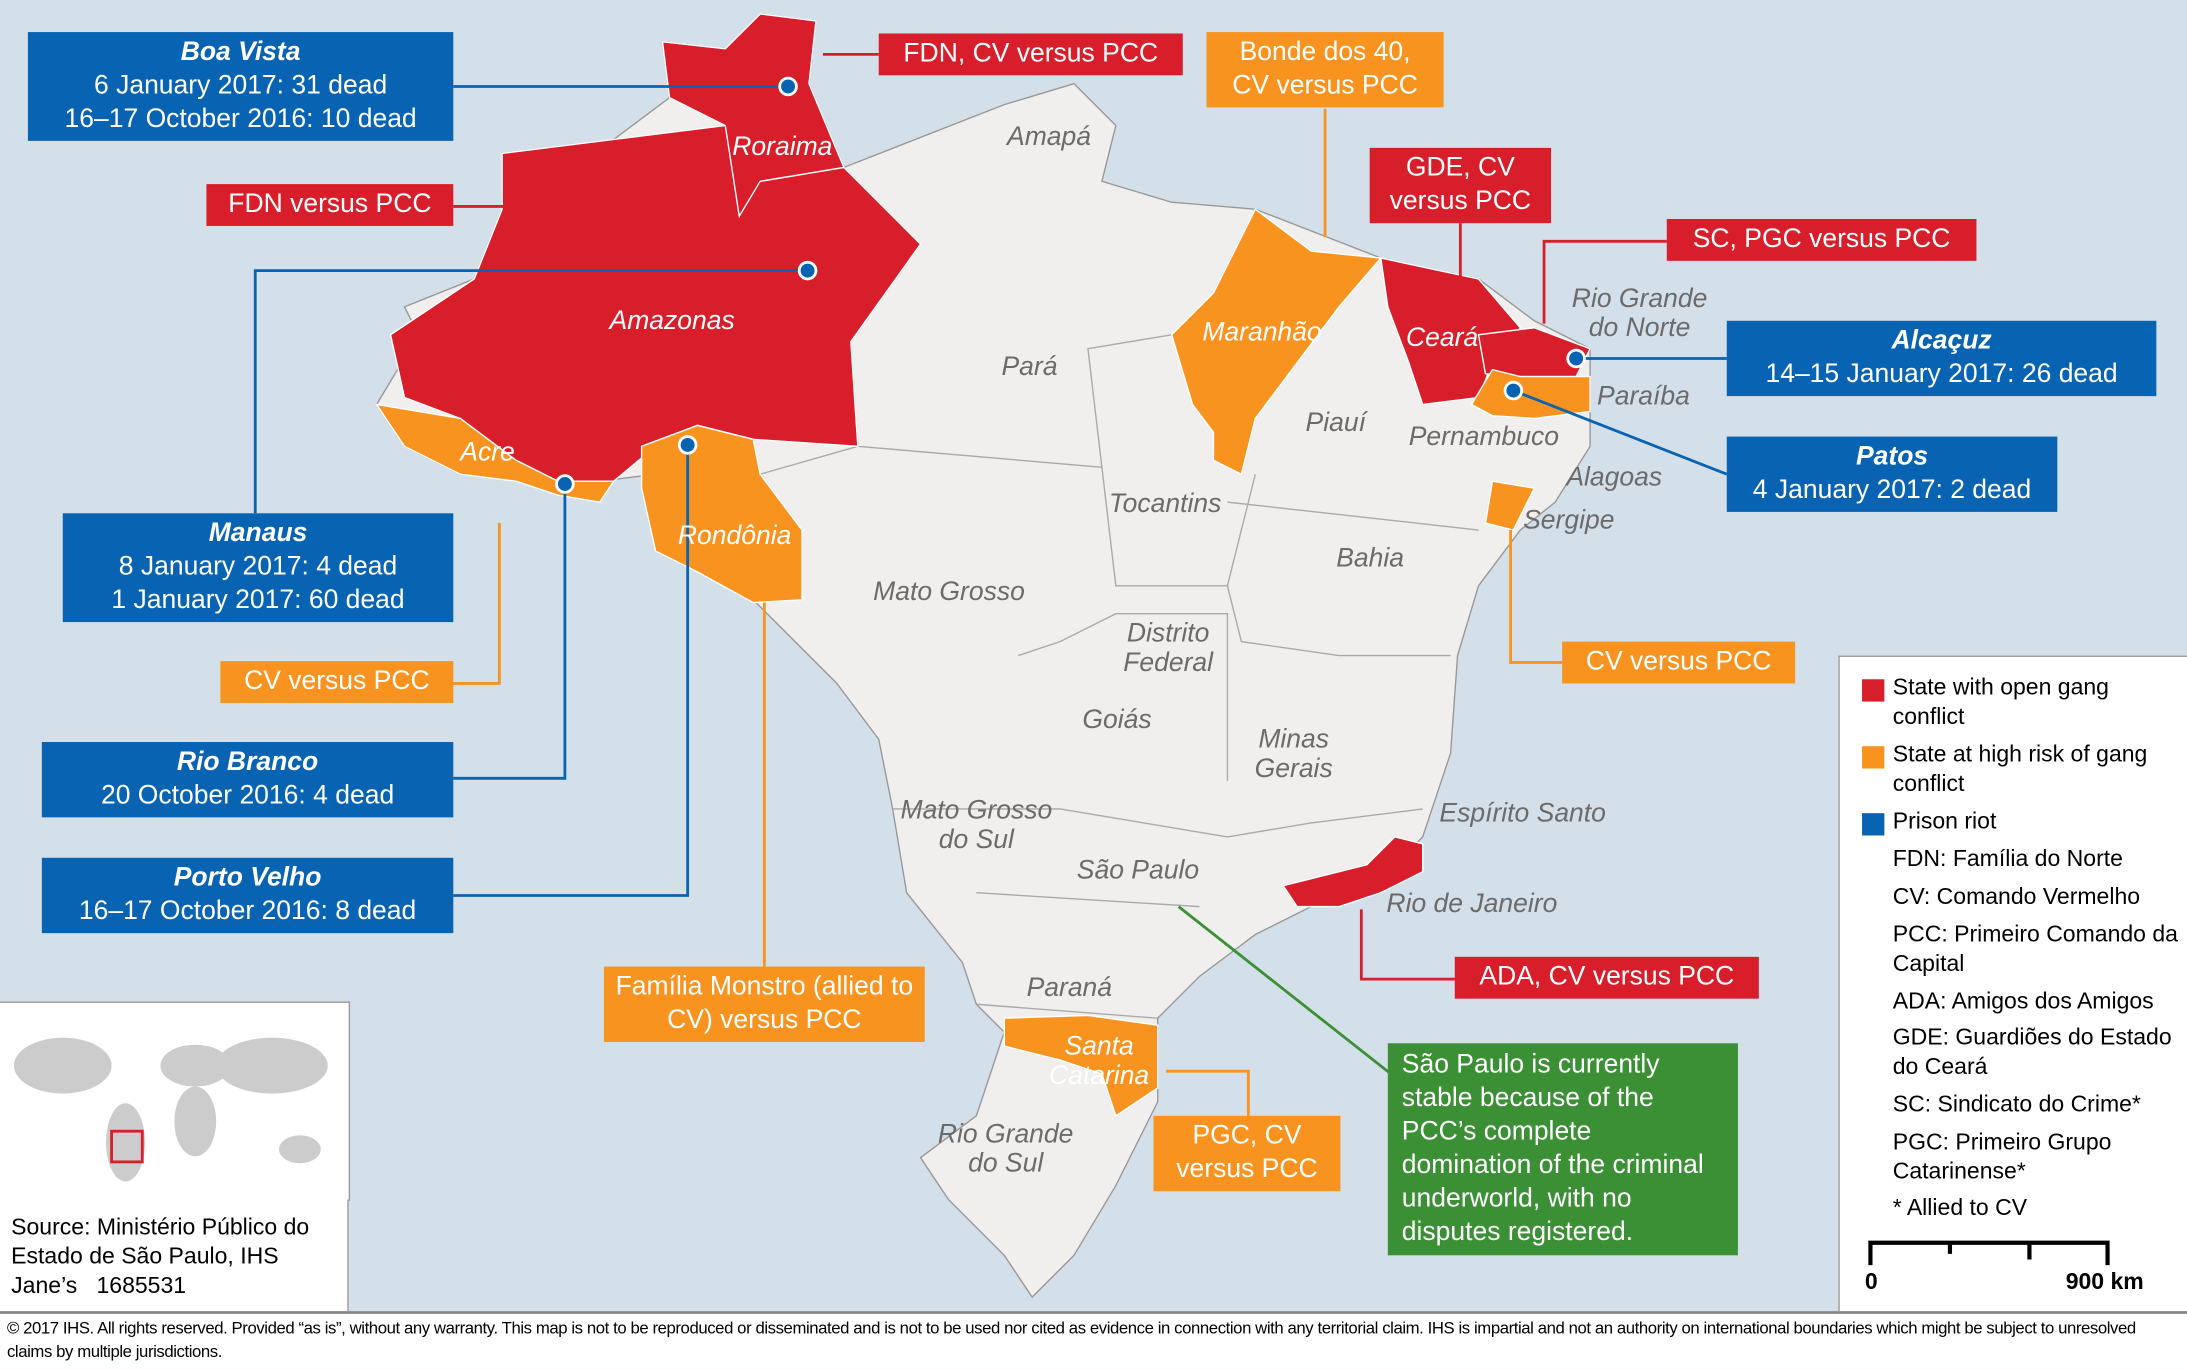 This screenshot has height=1370, width=2187. What do you see at coordinates (487, 452) in the screenshot?
I see `state-label: Acre` at bounding box center [487, 452].